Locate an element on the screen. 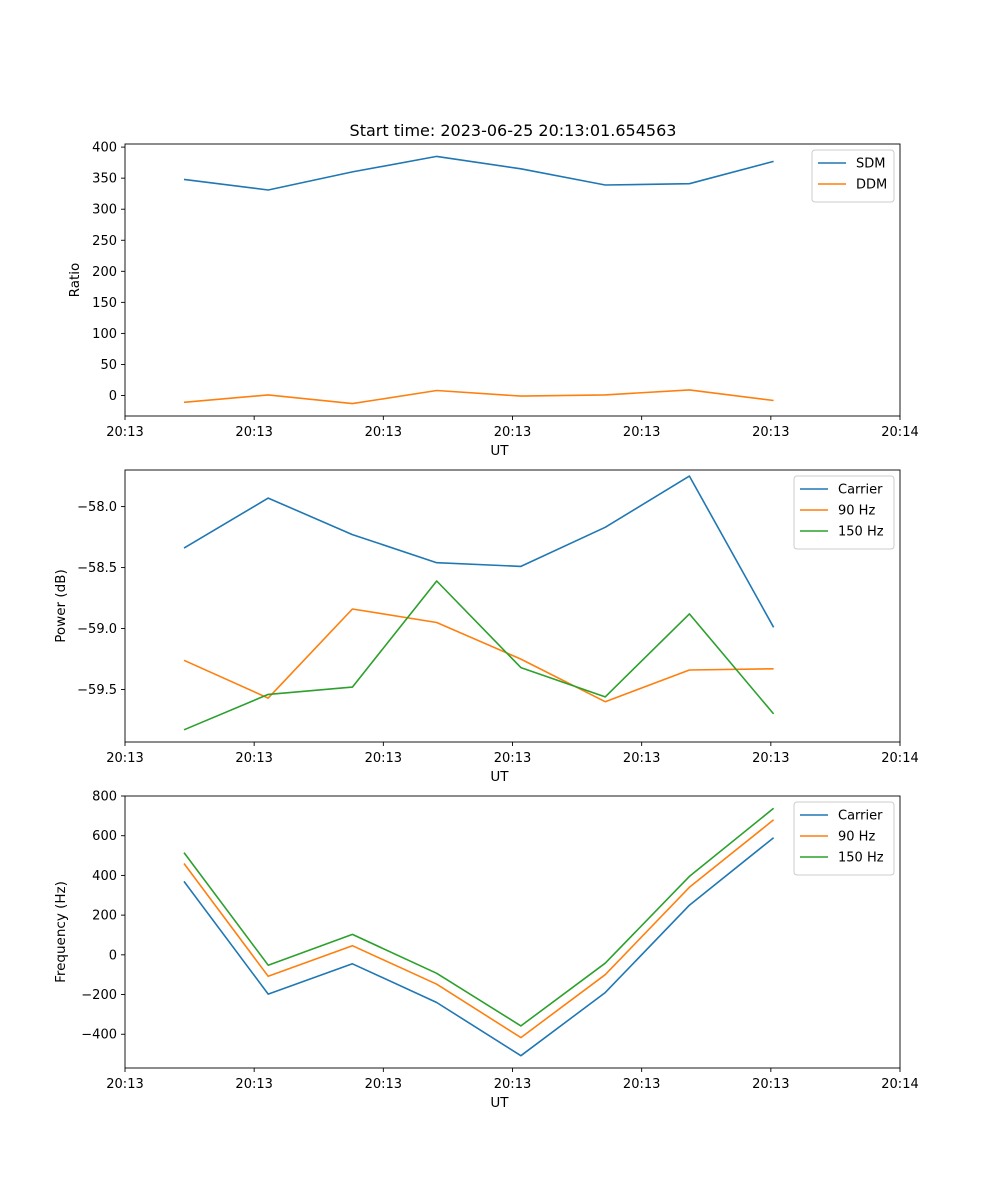 This screenshot has width=1000, height=1200. y-tick-label: −59.0 is located at coordinates (97, 629).